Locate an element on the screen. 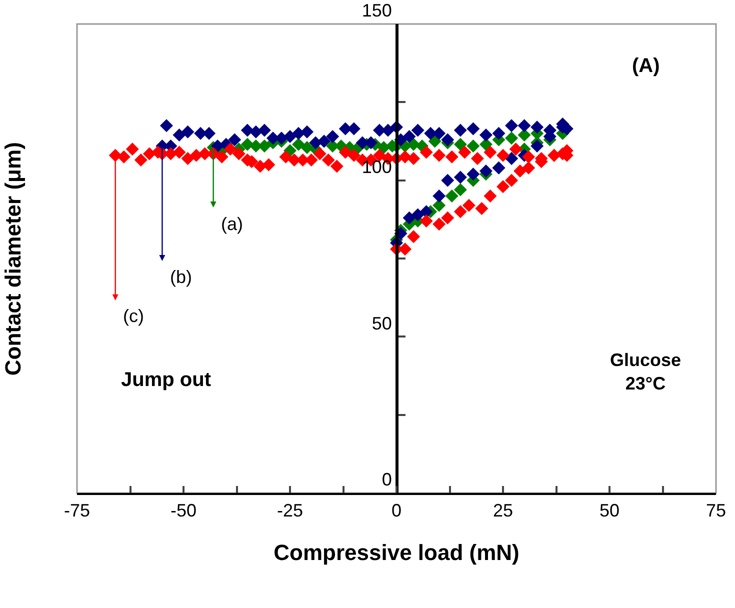  annotation: (b) is located at coordinates (181, 277).